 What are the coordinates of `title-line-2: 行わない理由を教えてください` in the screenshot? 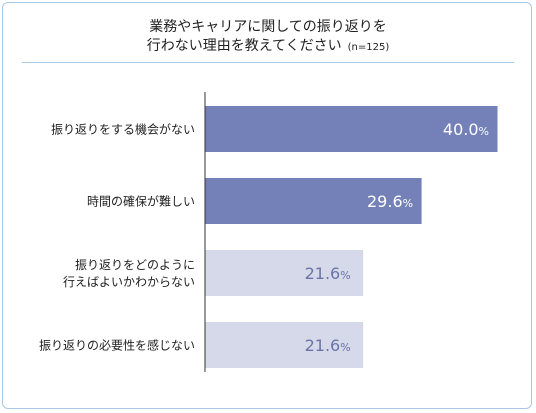 It's located at (244, 46).